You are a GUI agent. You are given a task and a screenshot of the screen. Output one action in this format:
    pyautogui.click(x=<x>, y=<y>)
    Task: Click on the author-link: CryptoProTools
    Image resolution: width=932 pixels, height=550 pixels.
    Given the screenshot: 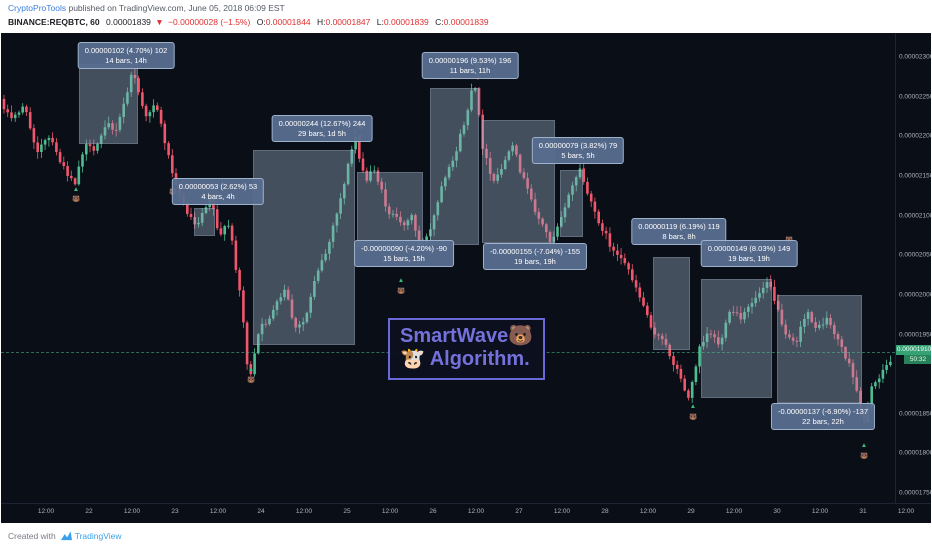 What is the action you would take?
    pyautogui.click(x=37, y=8)
    